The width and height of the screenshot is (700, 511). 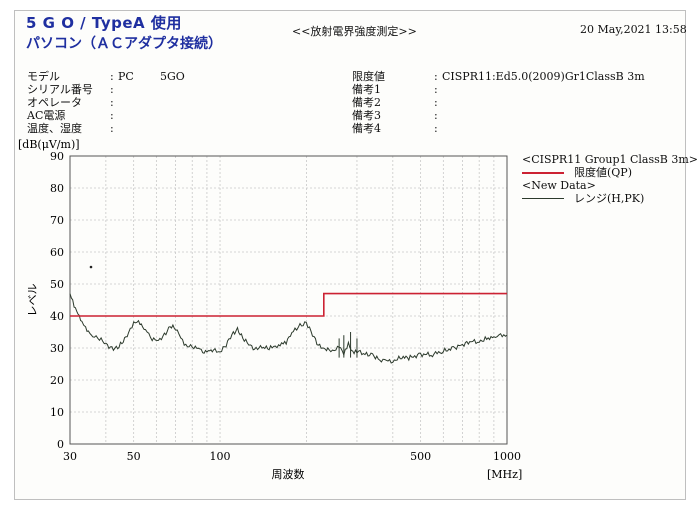 What do you see at coordinates (354, 31) in the screenshot?
I see `report-title: <<放射電界強度測定>>` at bounding box center [354, 31].